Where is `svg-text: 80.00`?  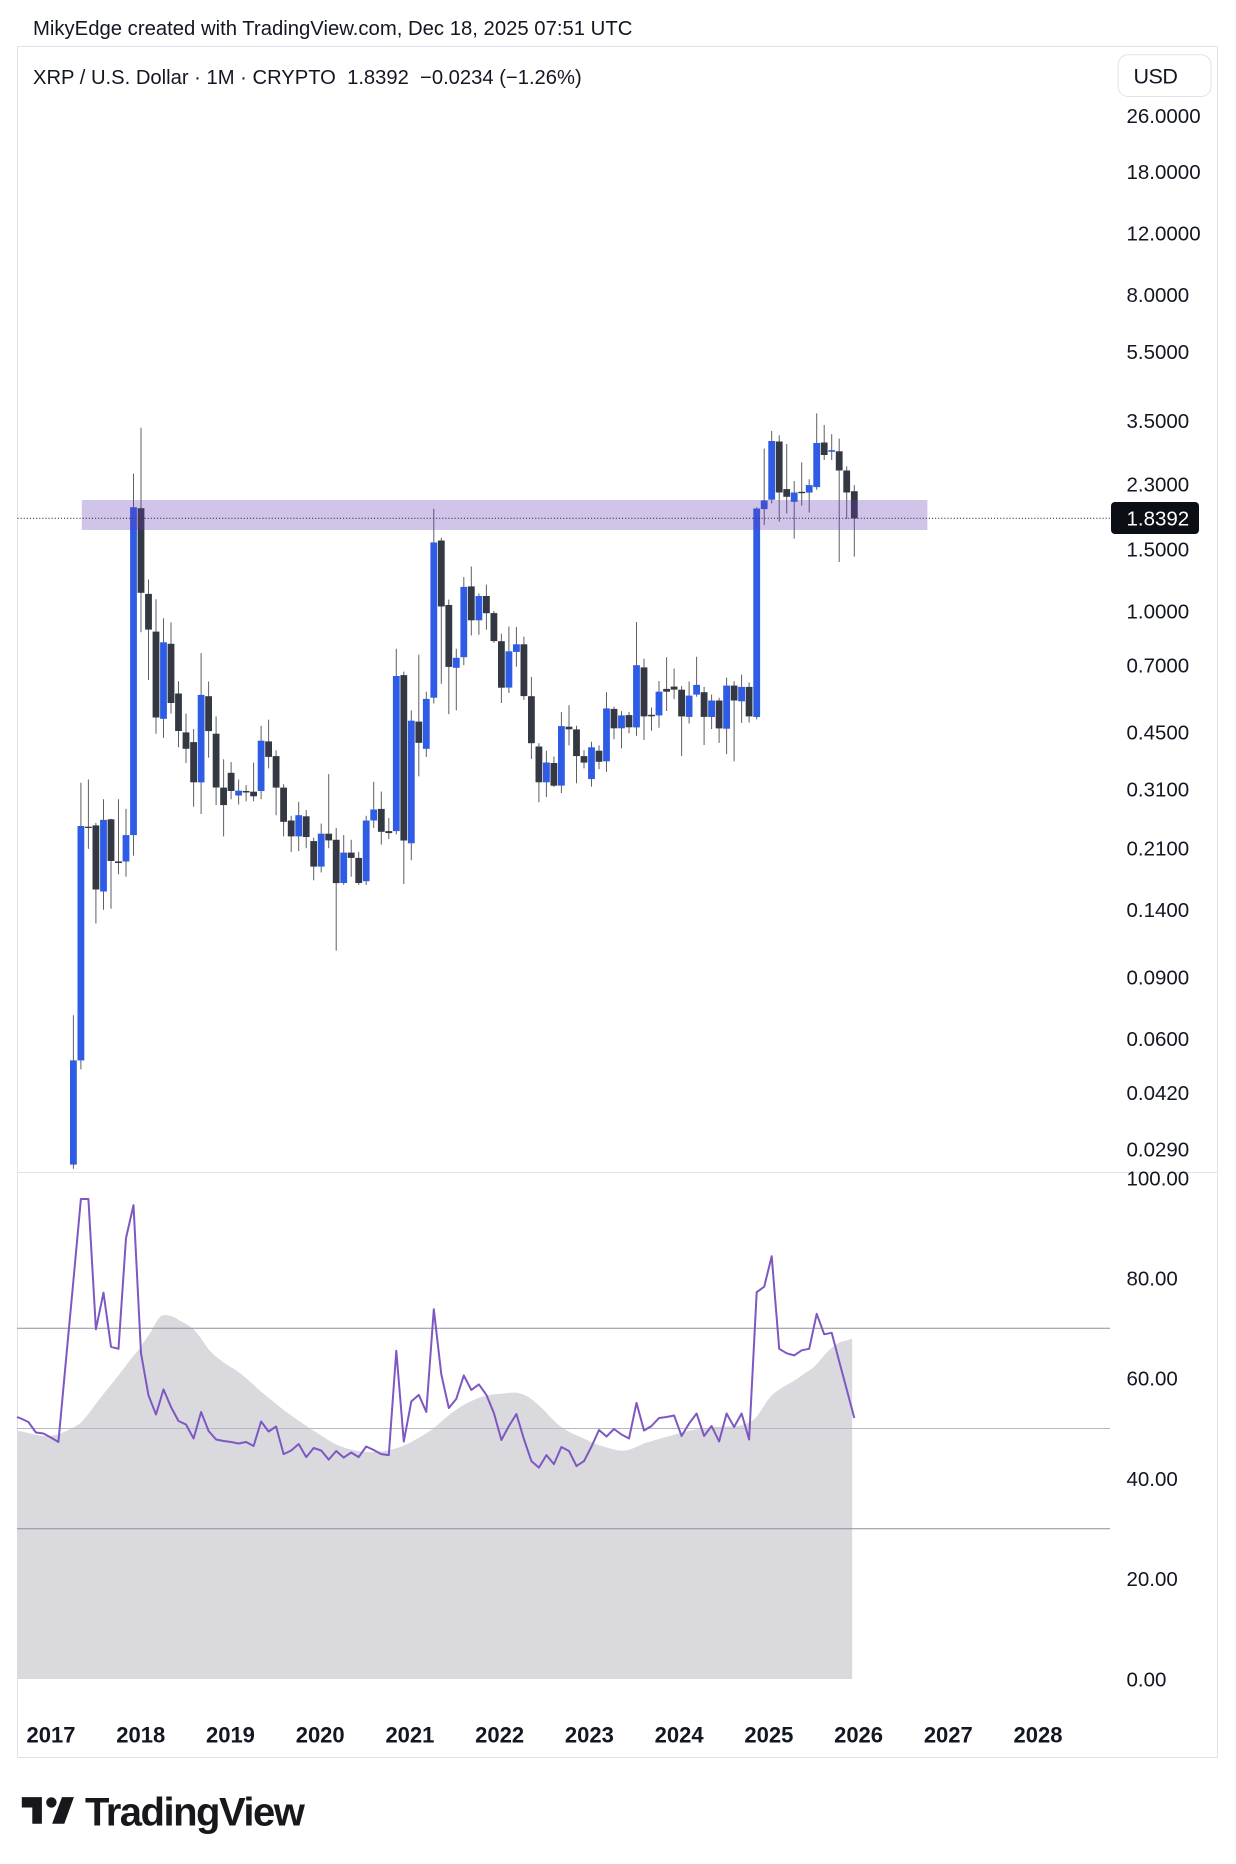
svg-text: 80.00 is located at coordinates (1152, 1279).